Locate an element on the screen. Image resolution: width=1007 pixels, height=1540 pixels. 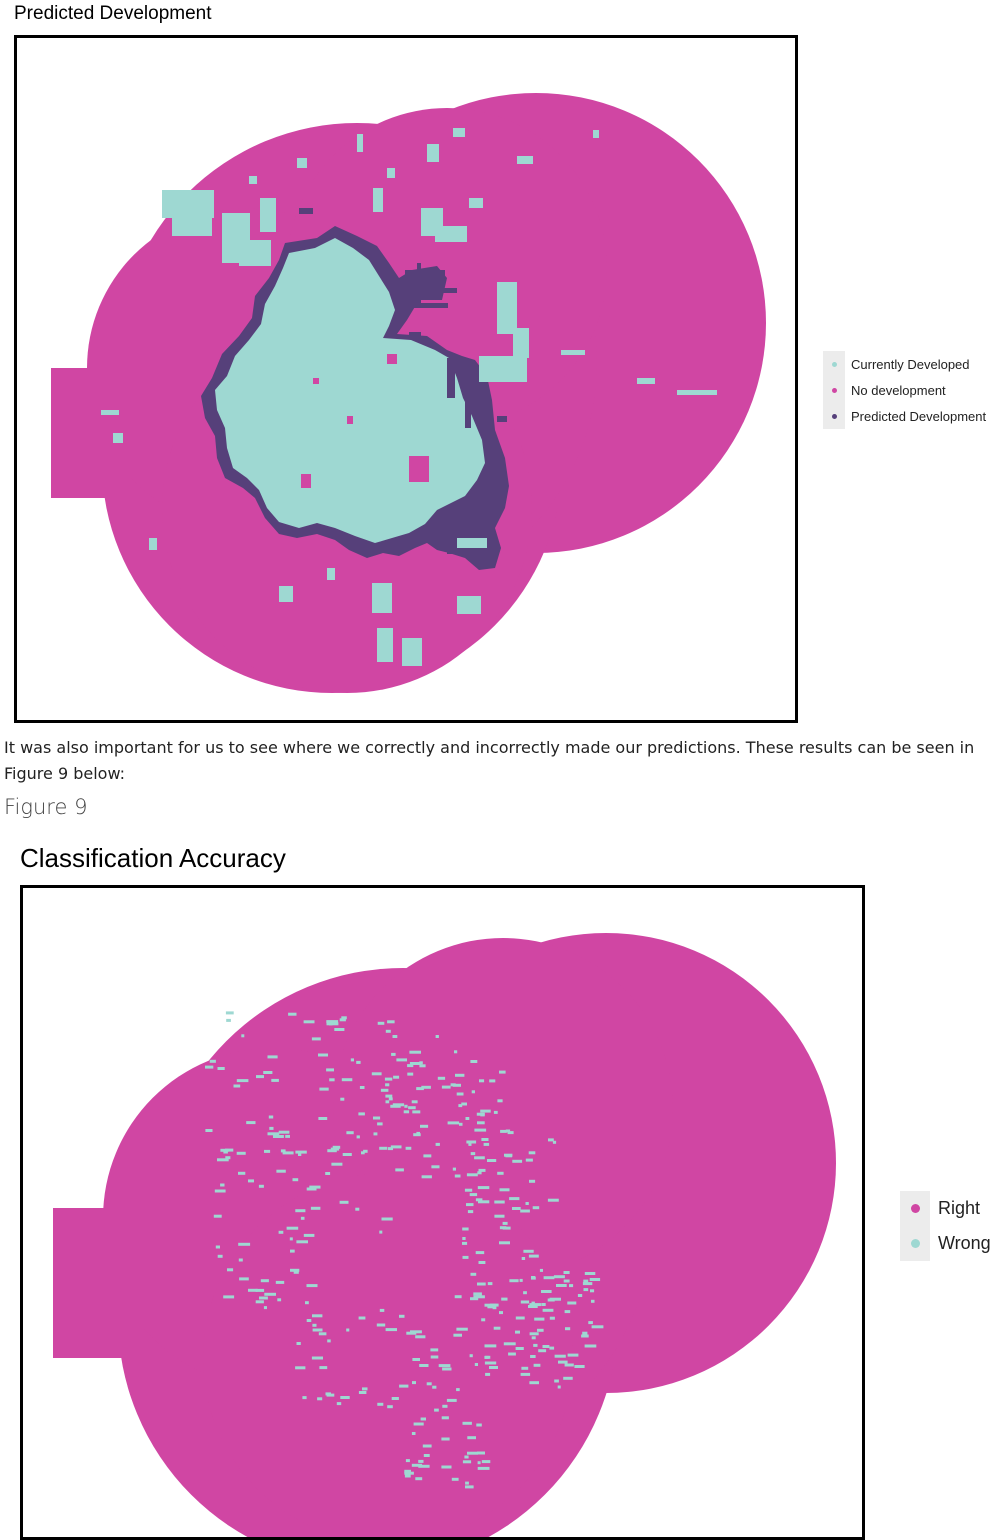
predicted-development-patches is located at coordinates (403, 381).